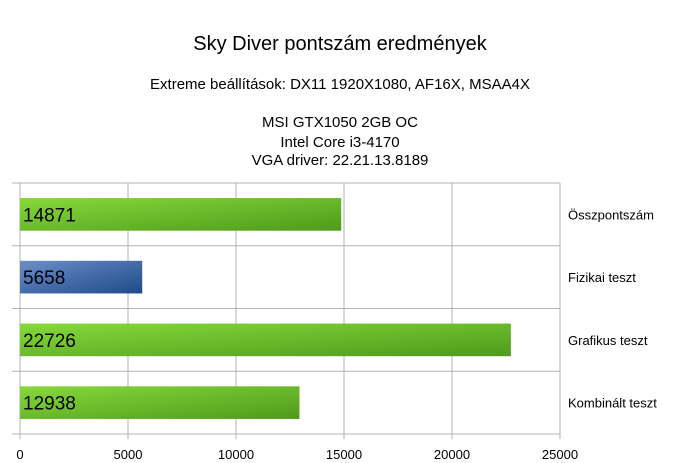 The height and width of the screenshot is (463, 680). I want to click on info-line-gpu: MSI GTX1050 2GB OC, so click(340, 122).